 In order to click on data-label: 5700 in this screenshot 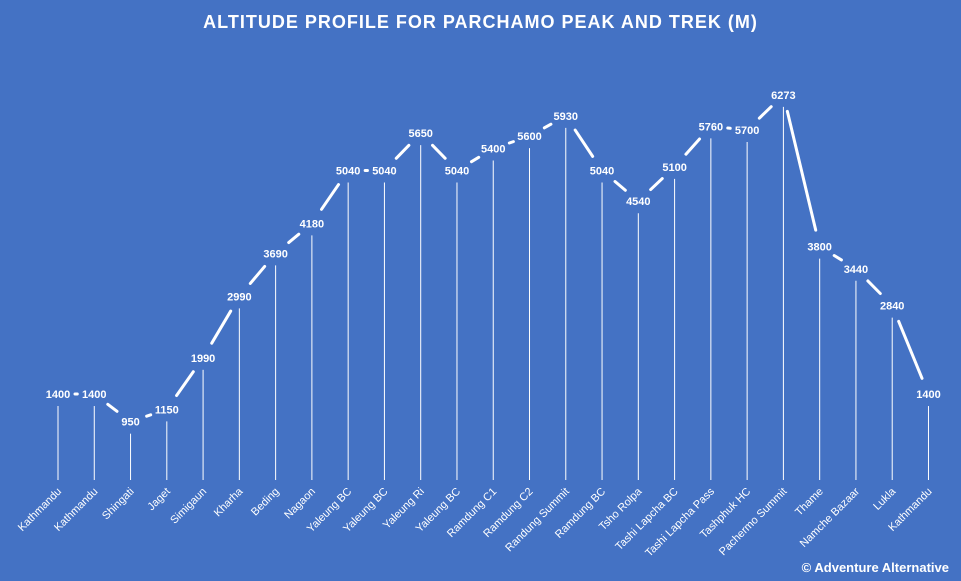, I will do `click(747, 131)`.